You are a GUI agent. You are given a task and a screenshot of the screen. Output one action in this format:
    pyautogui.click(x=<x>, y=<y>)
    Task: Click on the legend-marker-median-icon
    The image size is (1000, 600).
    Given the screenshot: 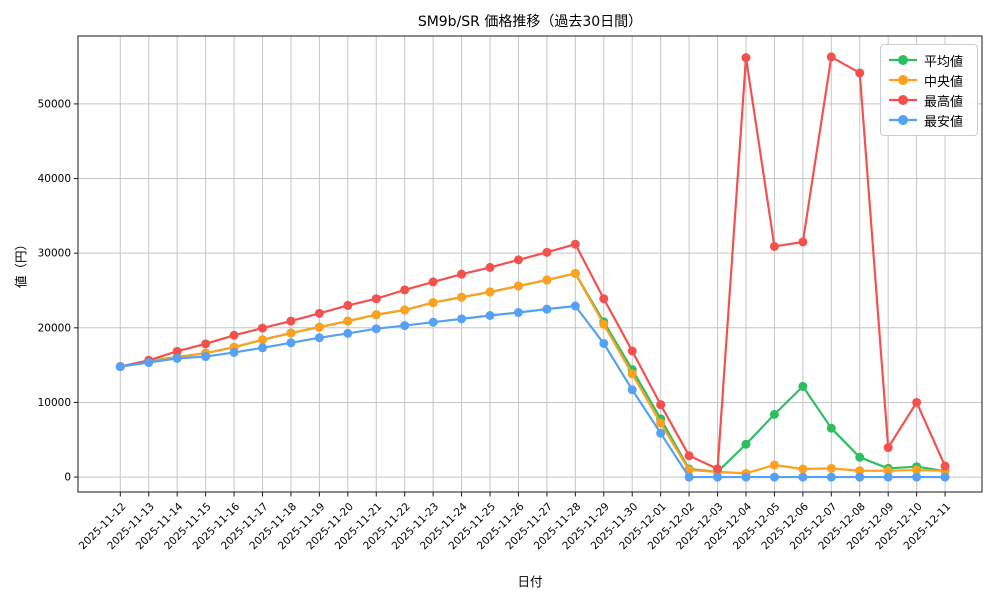 What is the action you would take?
    pyautogui.click(x=903, y=80)
    